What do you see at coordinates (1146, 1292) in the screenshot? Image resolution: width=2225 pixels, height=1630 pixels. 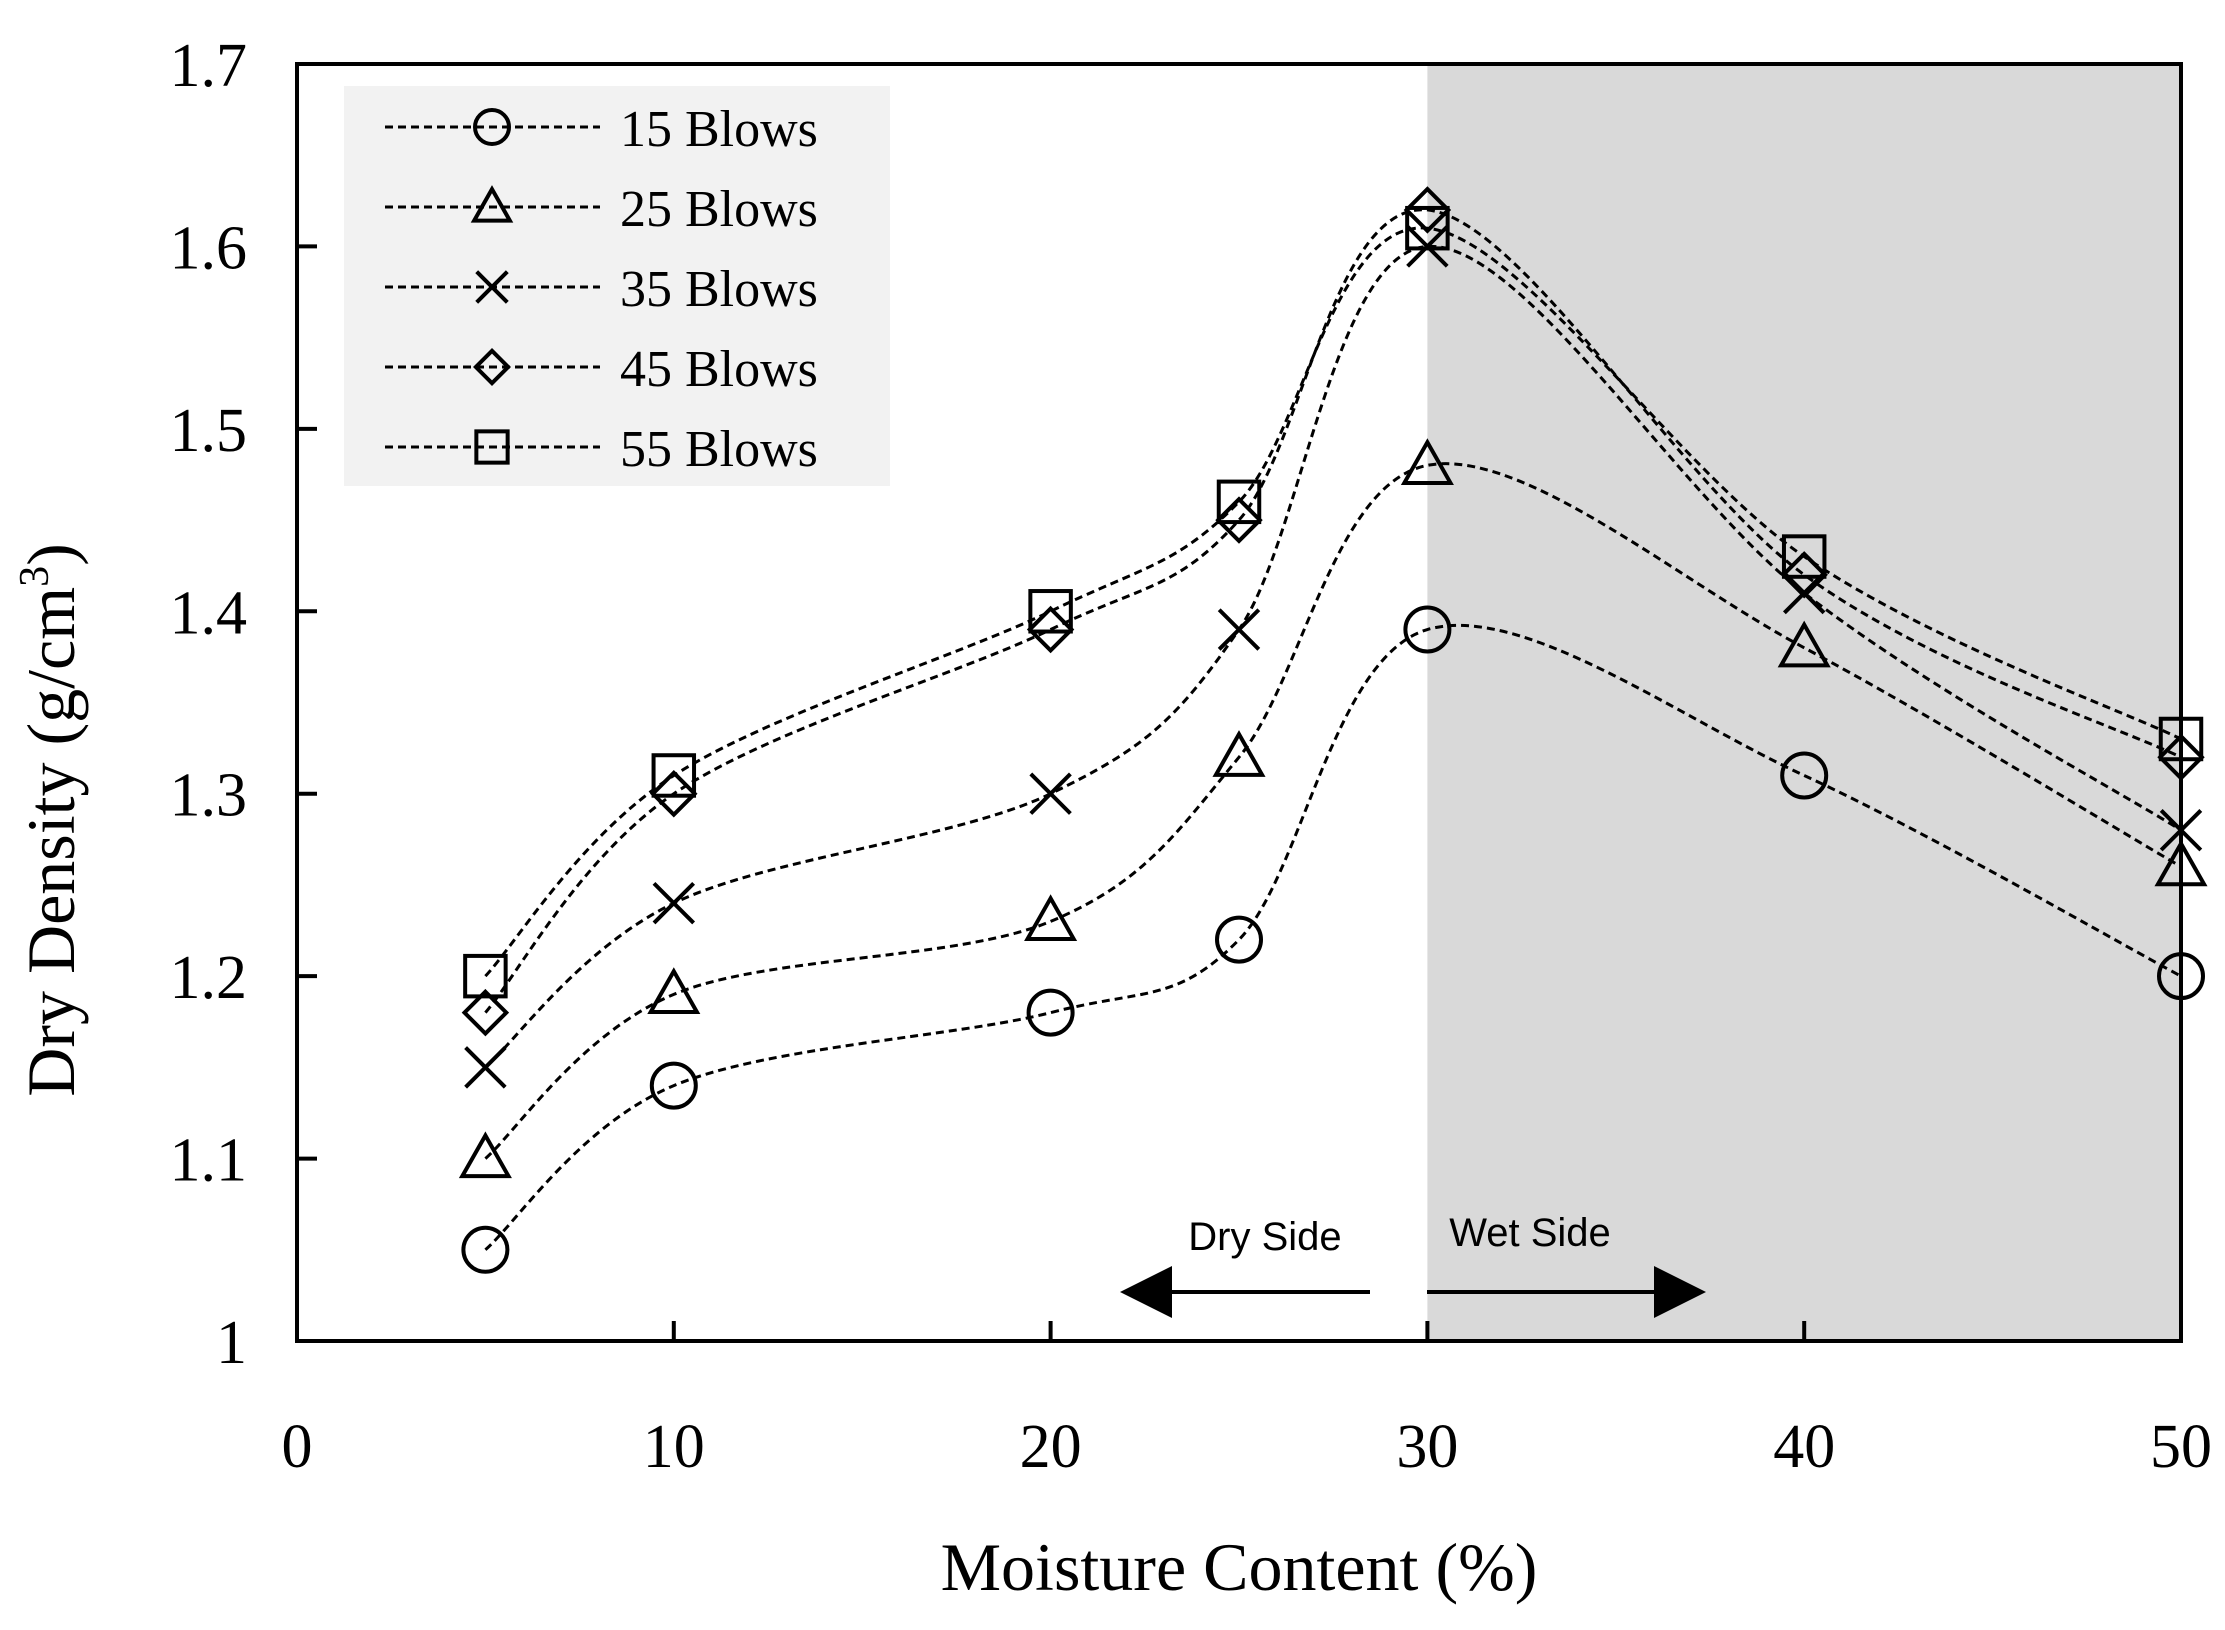 I see `dry-side-arrowhead-icon` at bounding box center [1146, 1292].